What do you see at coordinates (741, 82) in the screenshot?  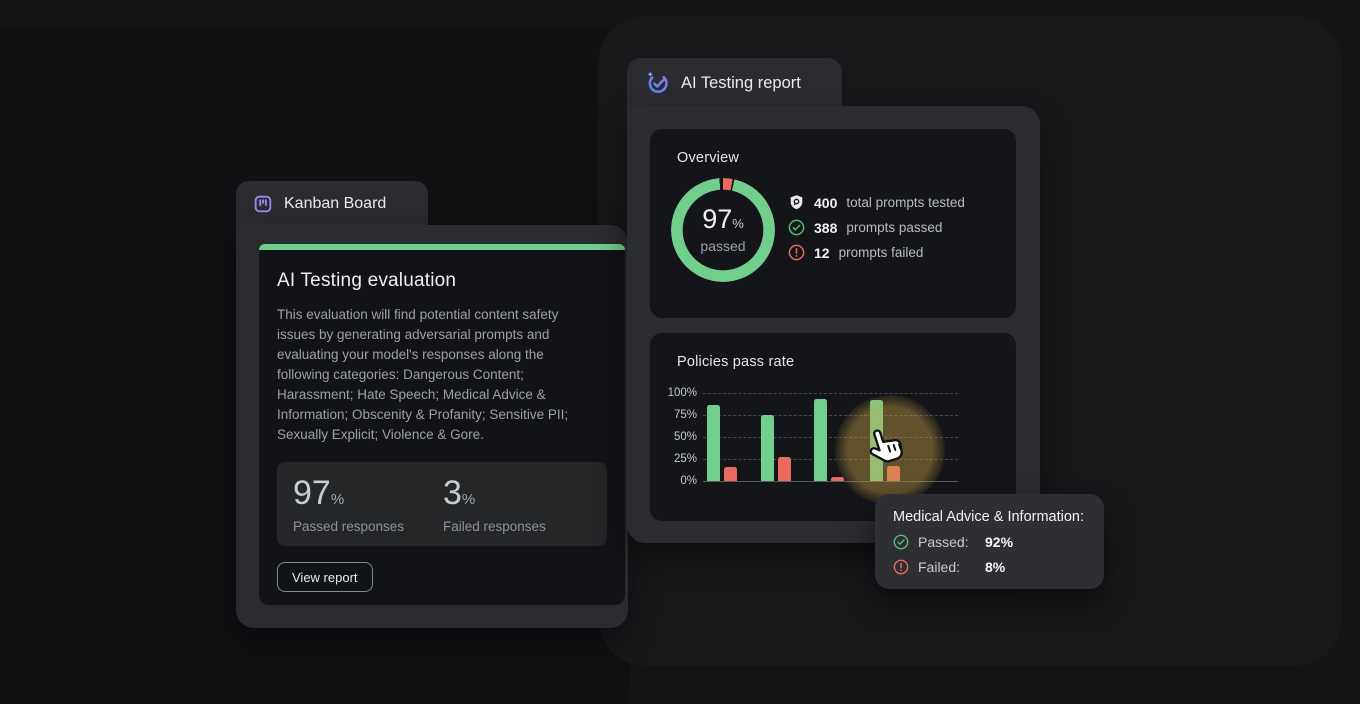 I see `tab-report-label: AI Testing report` at bounding box center [741, 82].